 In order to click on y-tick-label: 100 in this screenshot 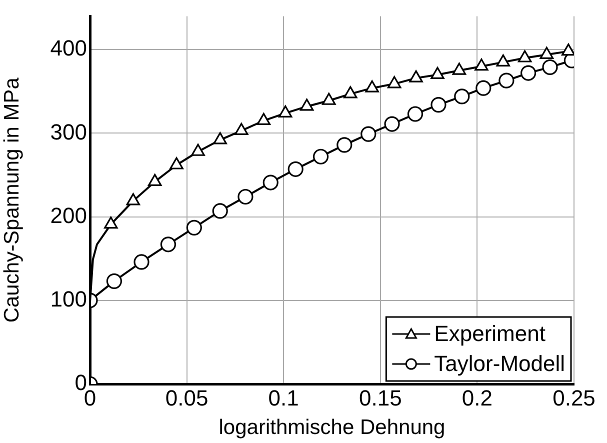, I will do `click(68, 299)`.